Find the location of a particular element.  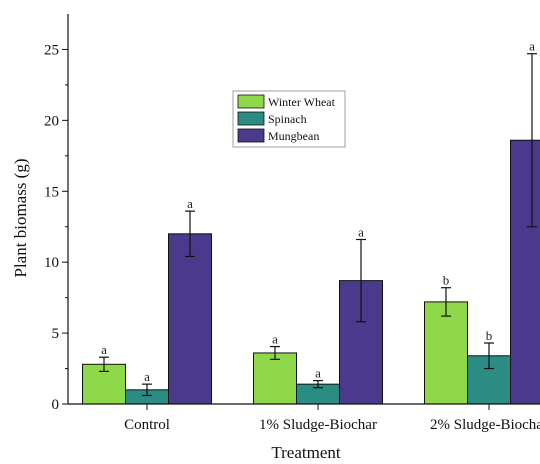

x-tick-label: Control is located at coordinates (147, 425).